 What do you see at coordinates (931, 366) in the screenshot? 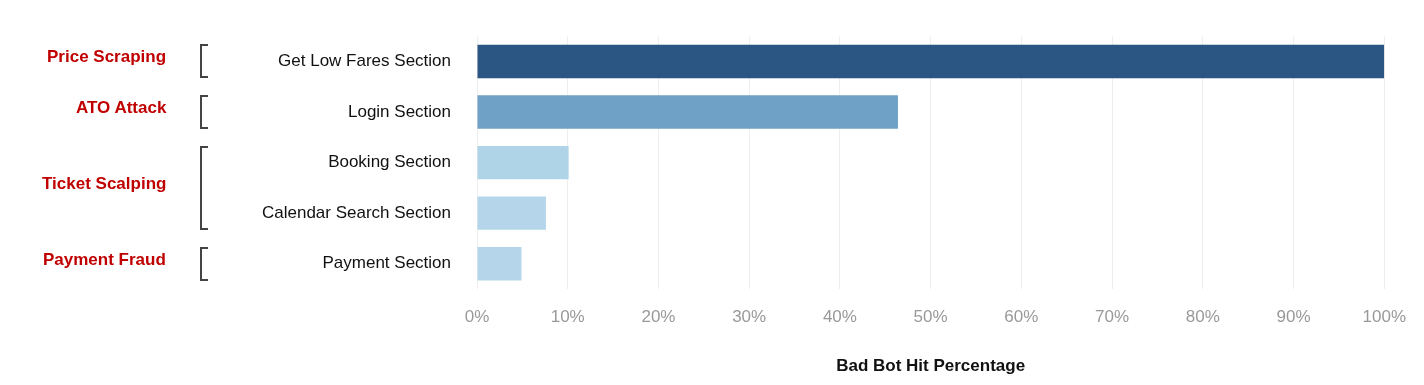
I see `x-axis-title: Bad Bot Hit Percentage` at bounding box center [931, 366].